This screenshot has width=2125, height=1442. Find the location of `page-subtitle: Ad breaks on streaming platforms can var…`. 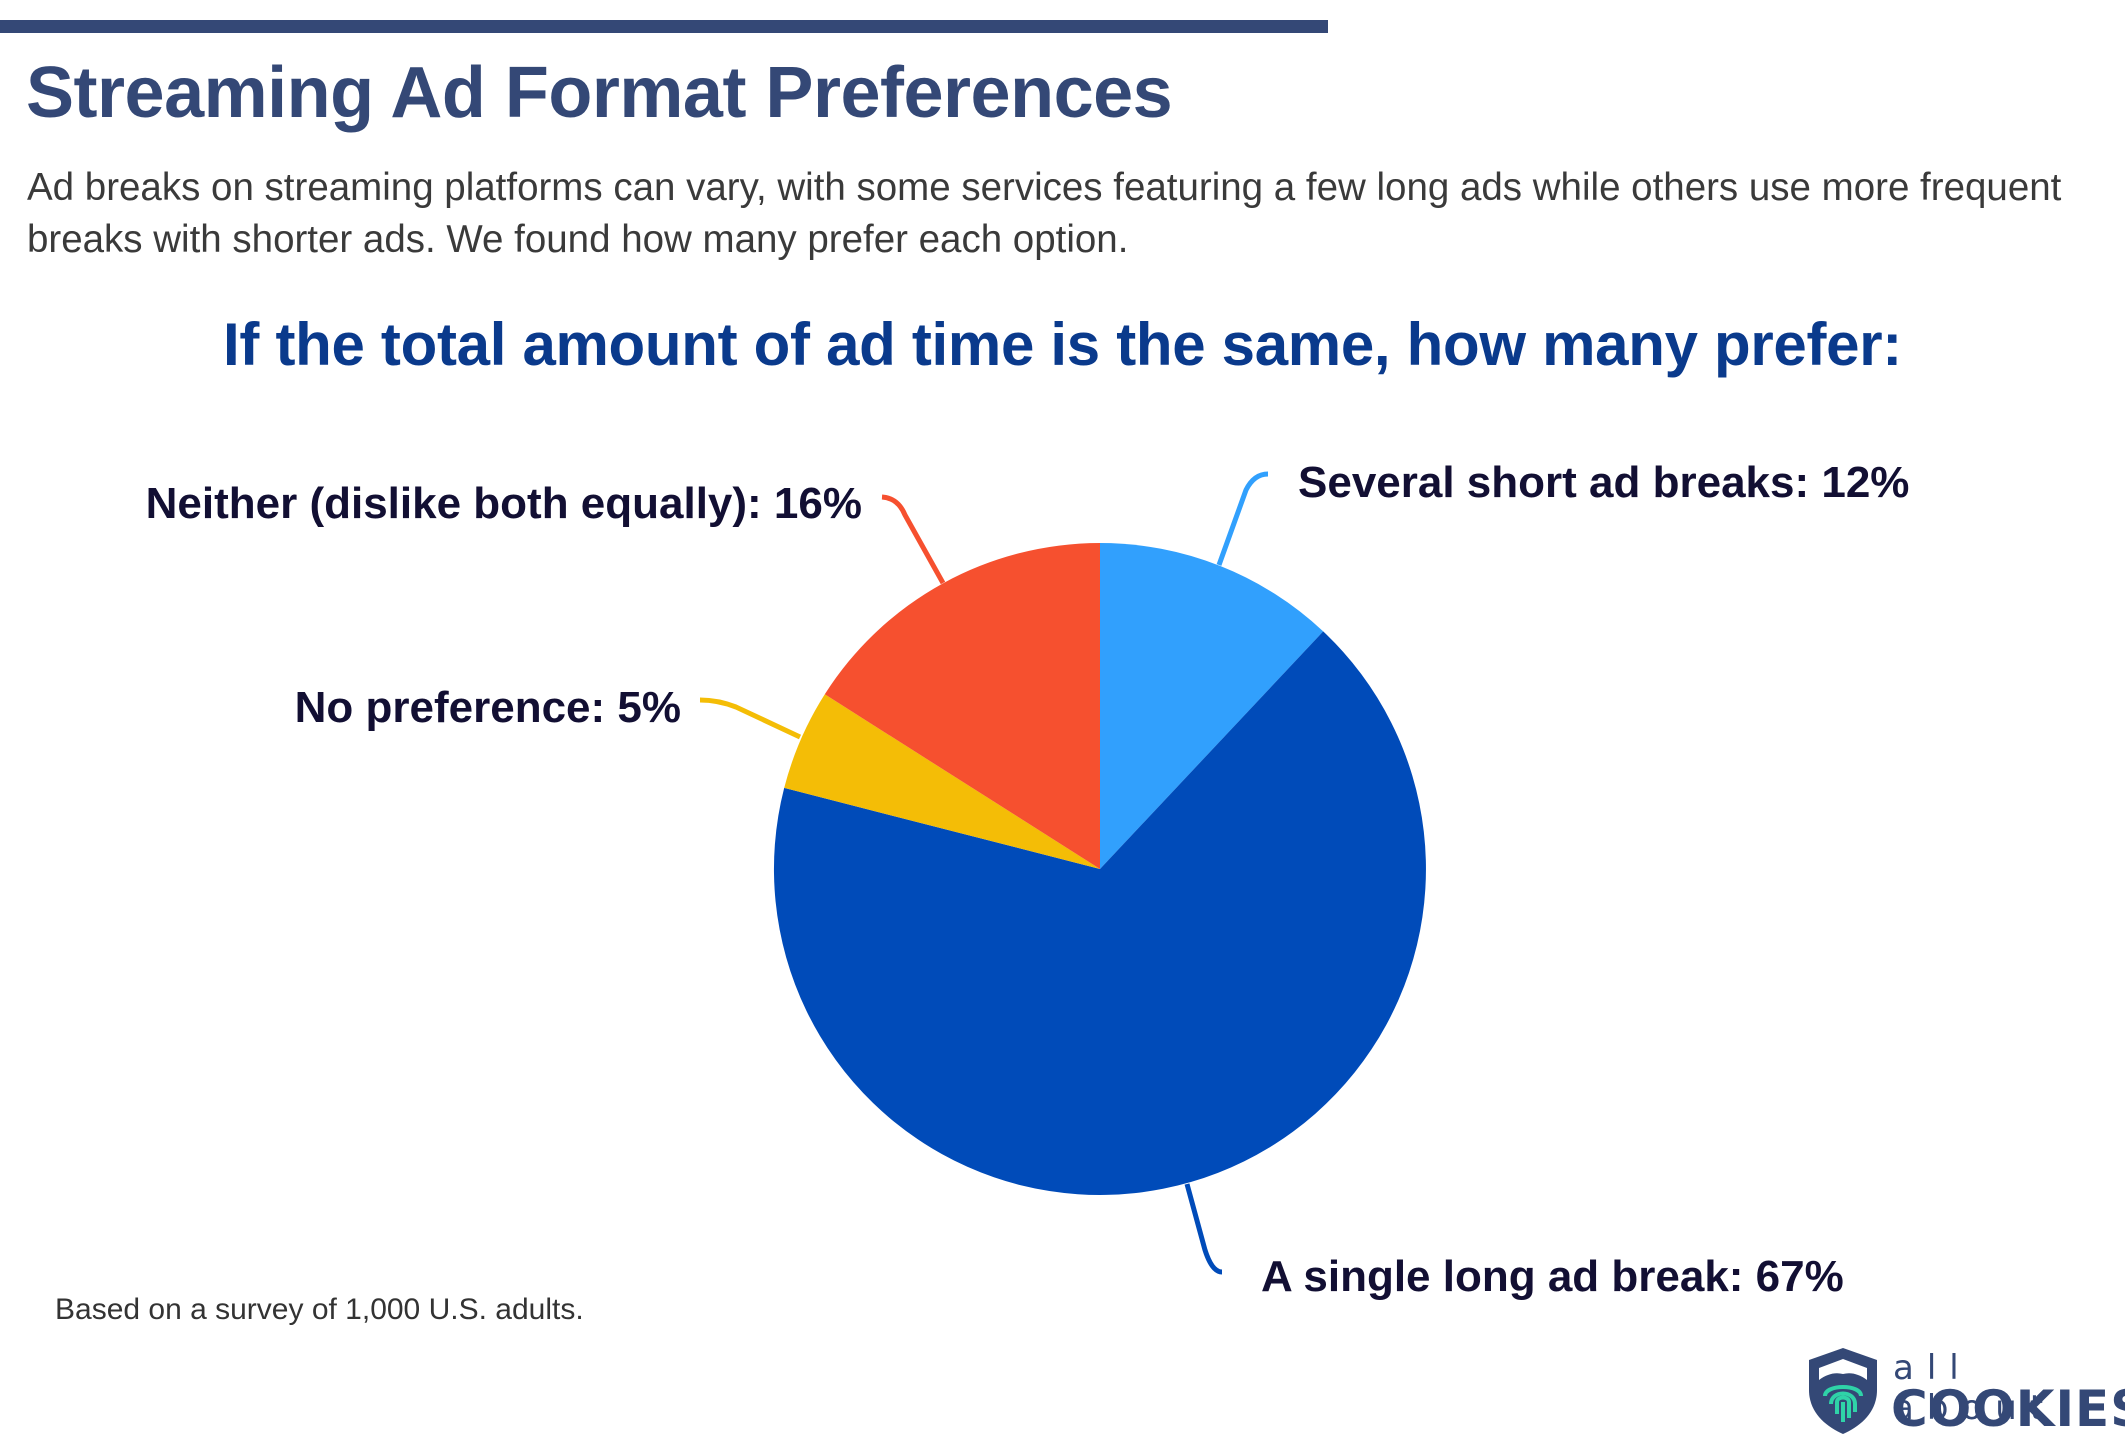

page-subtitle: Ad breaks on streaming platforms can var… is located at coordinates (1044, 213).